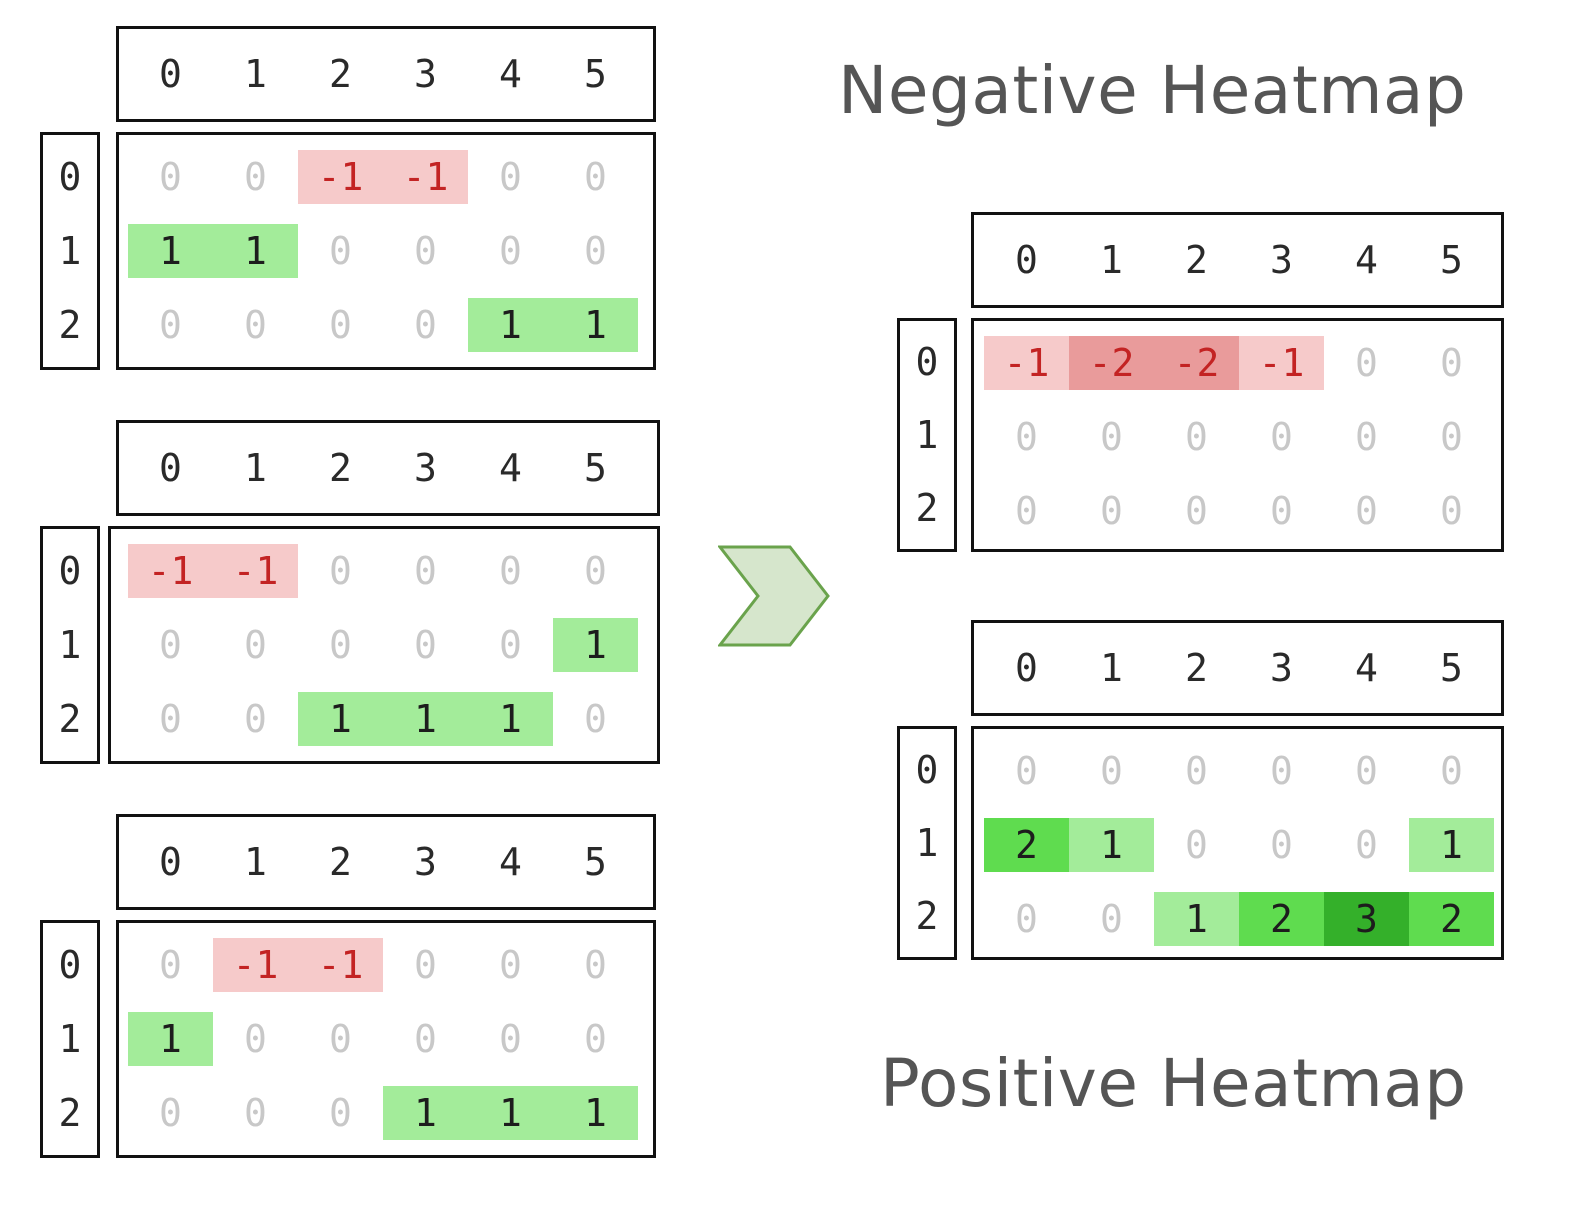 The width and height of the screenshot is (1590, 1208). Describe the element at coordinates (340, 862) in the screenshot. I see `input-grid-3-col-label: 2` at that location.